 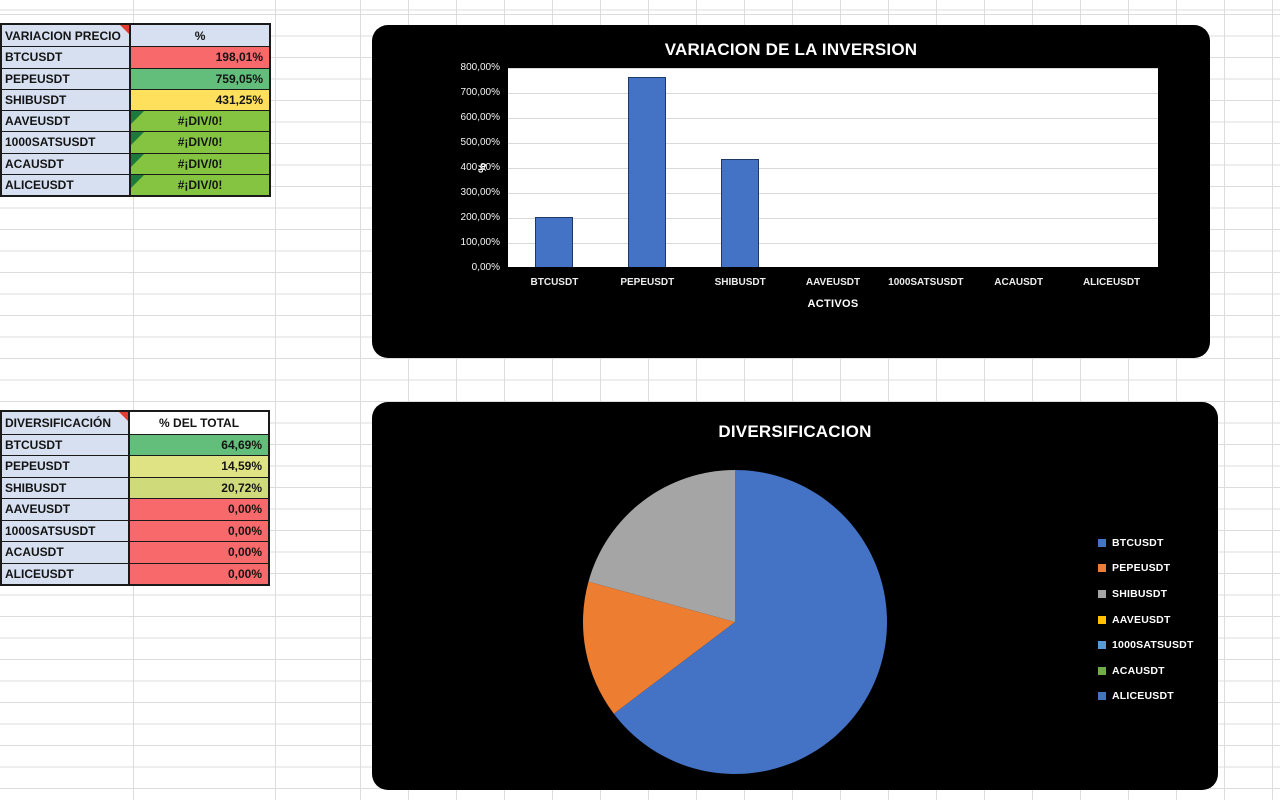 I want to click on plot-area, so click(x=833, y=168).